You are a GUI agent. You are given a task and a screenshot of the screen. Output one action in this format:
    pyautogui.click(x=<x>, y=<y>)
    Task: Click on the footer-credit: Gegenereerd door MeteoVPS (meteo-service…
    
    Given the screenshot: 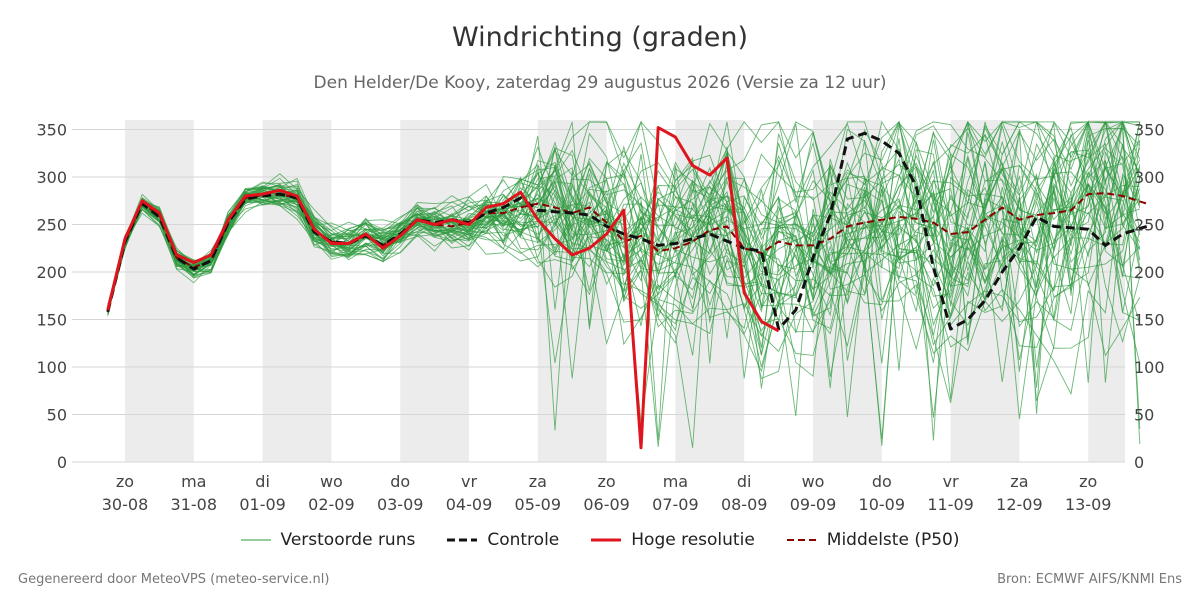 What is the action you would take?
    pyautogui.click(x=174, y=579)
    